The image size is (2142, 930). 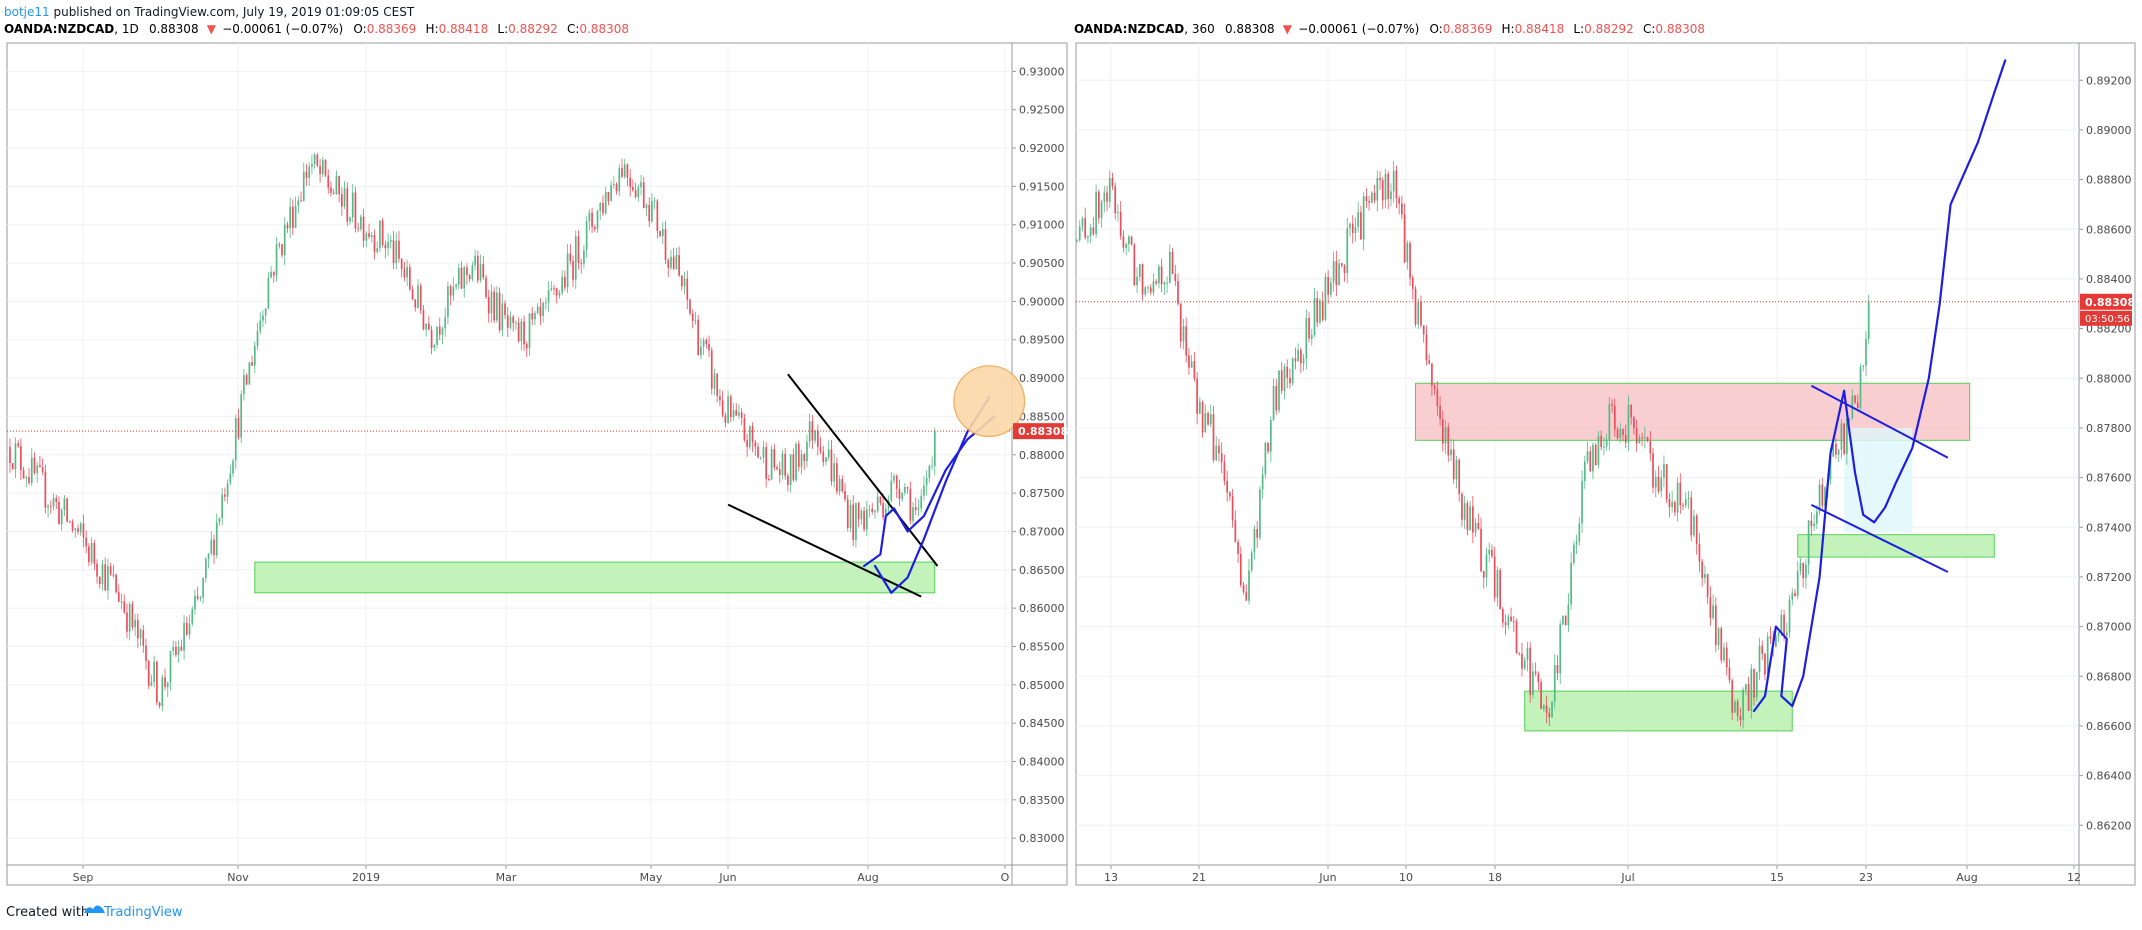 I want to click on y-tick-label: 0.93000, so click(x=1042, y=71).